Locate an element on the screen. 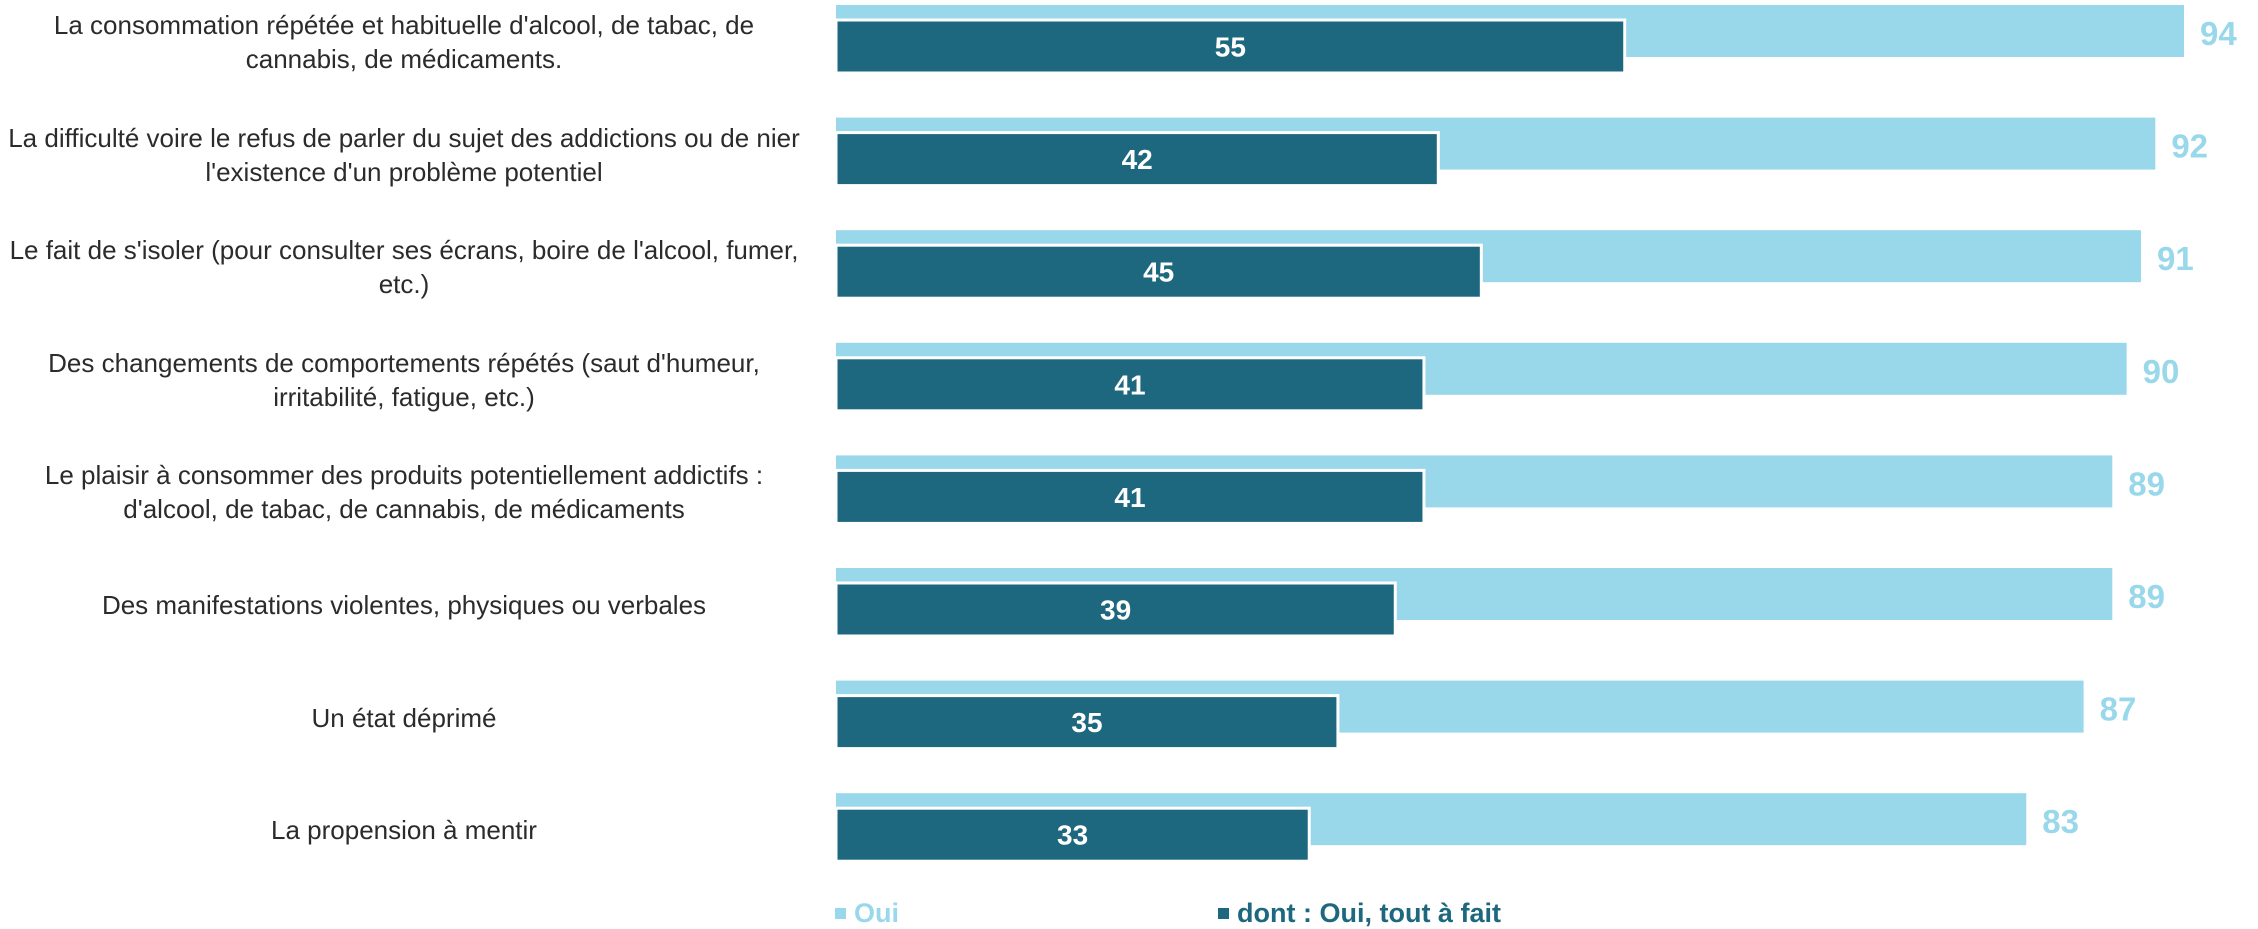  data-label-tout-a-fait: 45 is located at coordinates (1158, 272).